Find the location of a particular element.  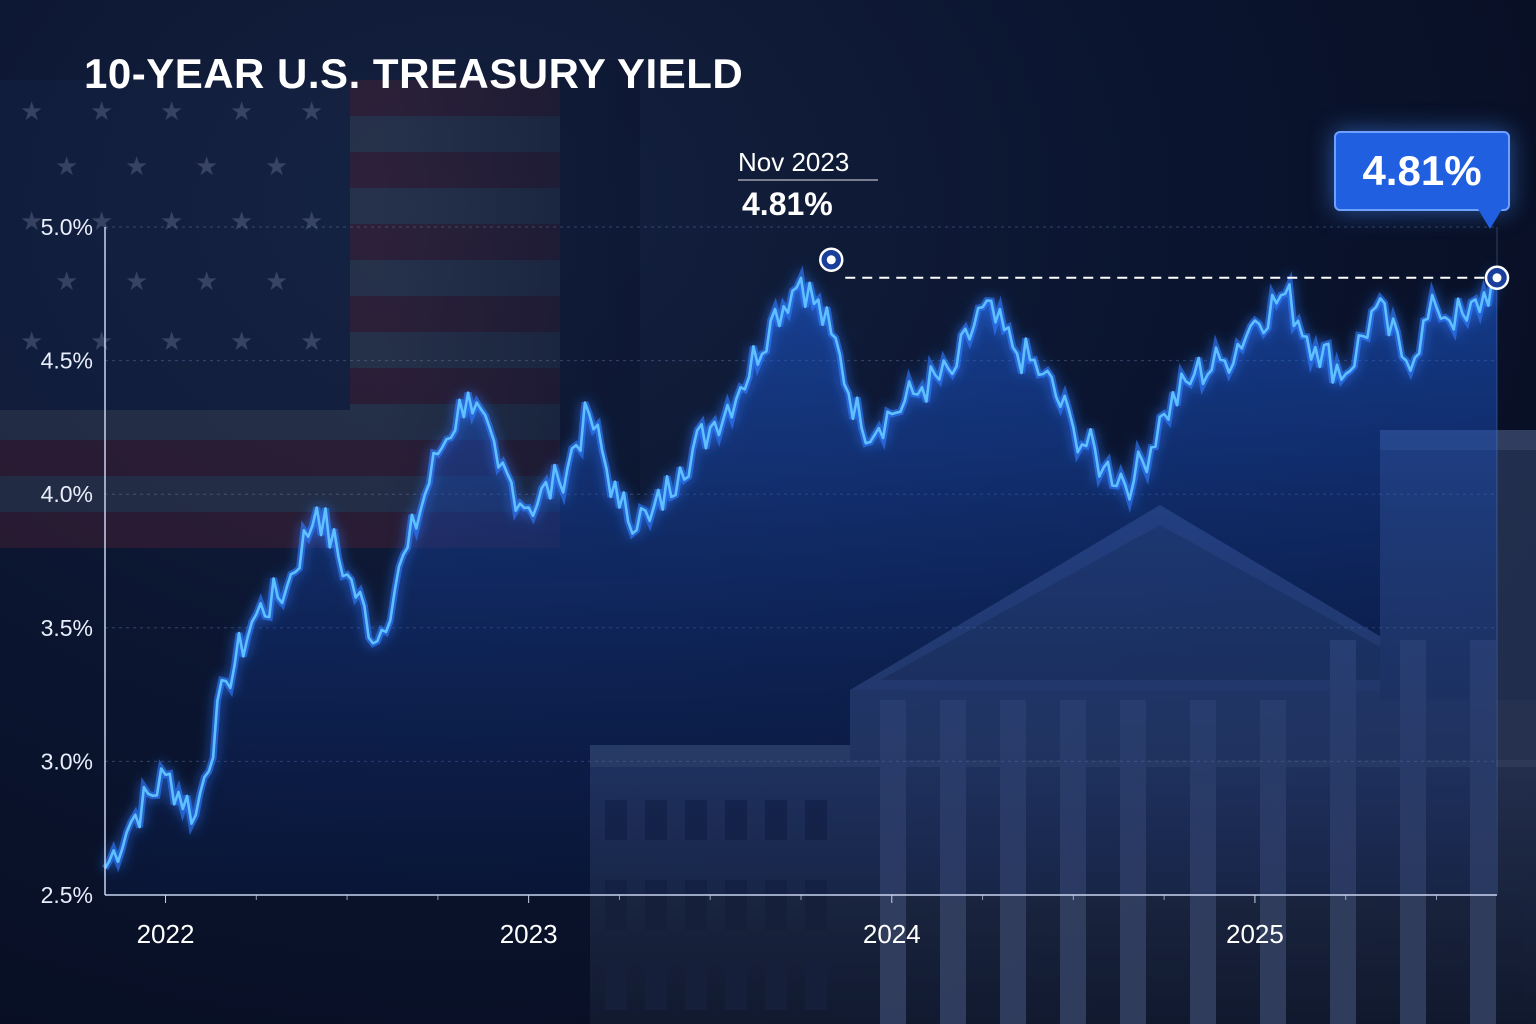

y-tick-label: 5.0% is located at coordinates (67, 227).